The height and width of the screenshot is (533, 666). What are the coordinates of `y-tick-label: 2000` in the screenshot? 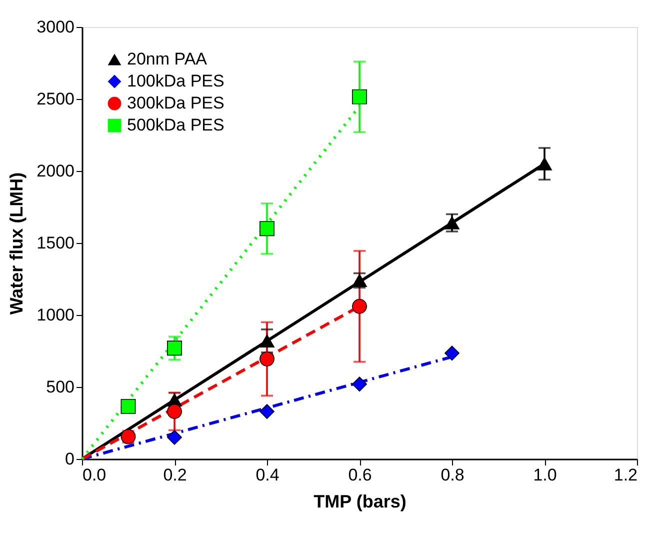 It's located at (55, 171).